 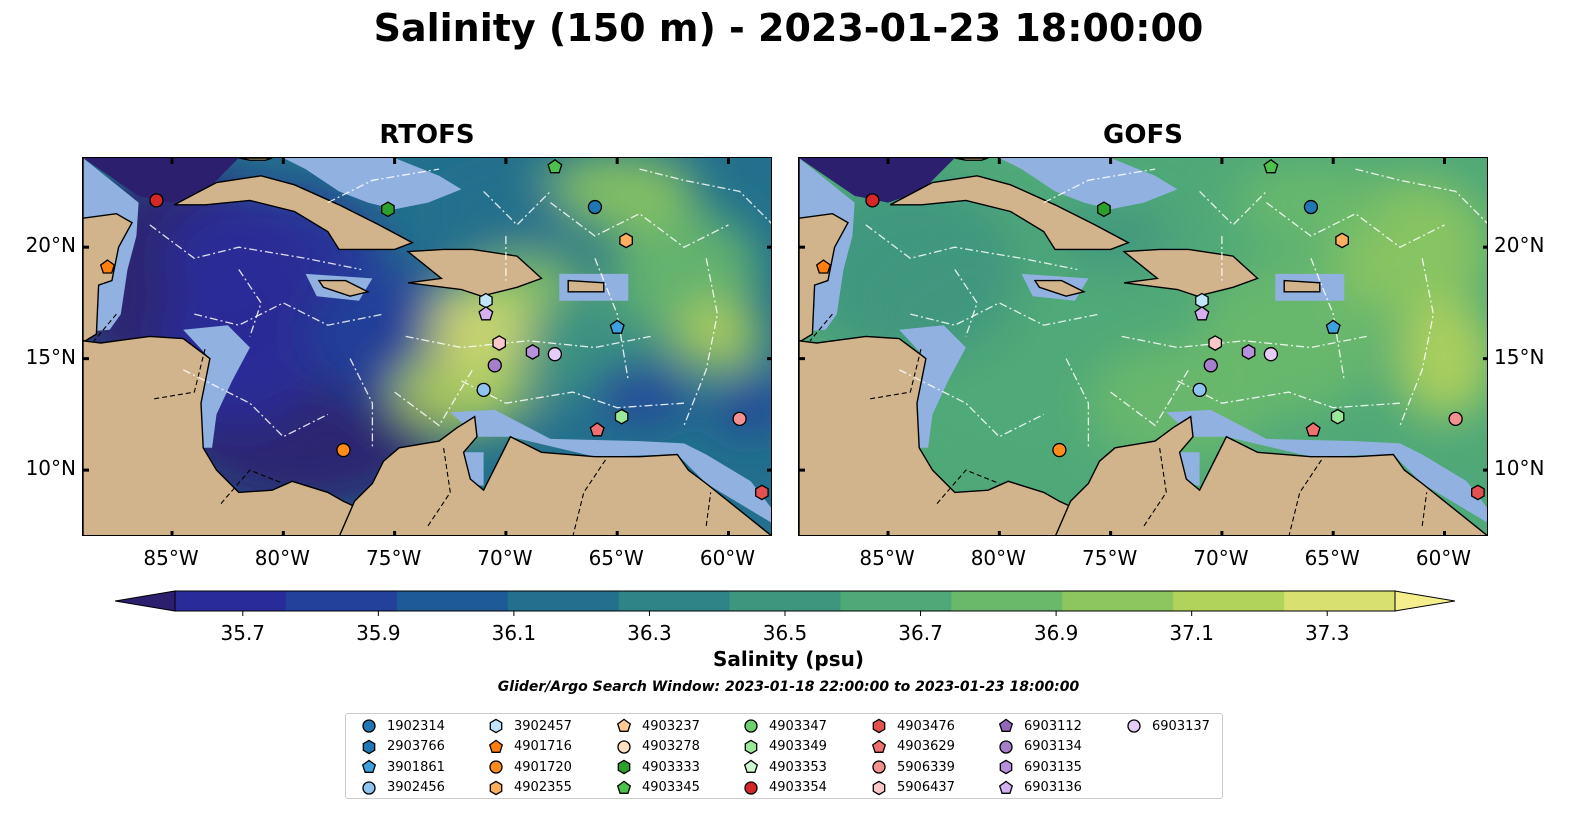 What do you see at coordinates (926, 787) in the screenshot?
I see `legend-label: 5906437` at bounding box center [926, 787].